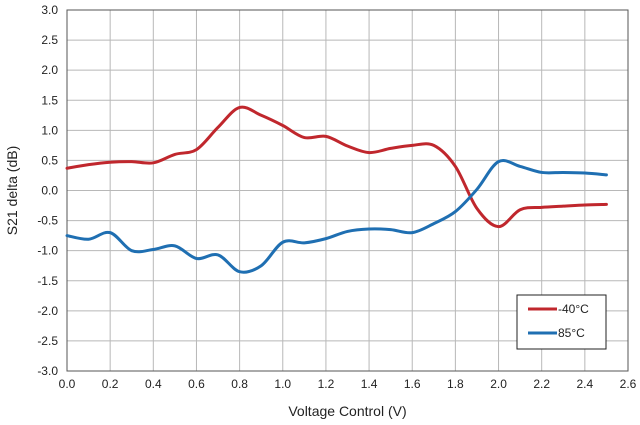 This screenshot has height=425, width=640. I want to click on x-tick-label: 1.4, so click(369, 384).